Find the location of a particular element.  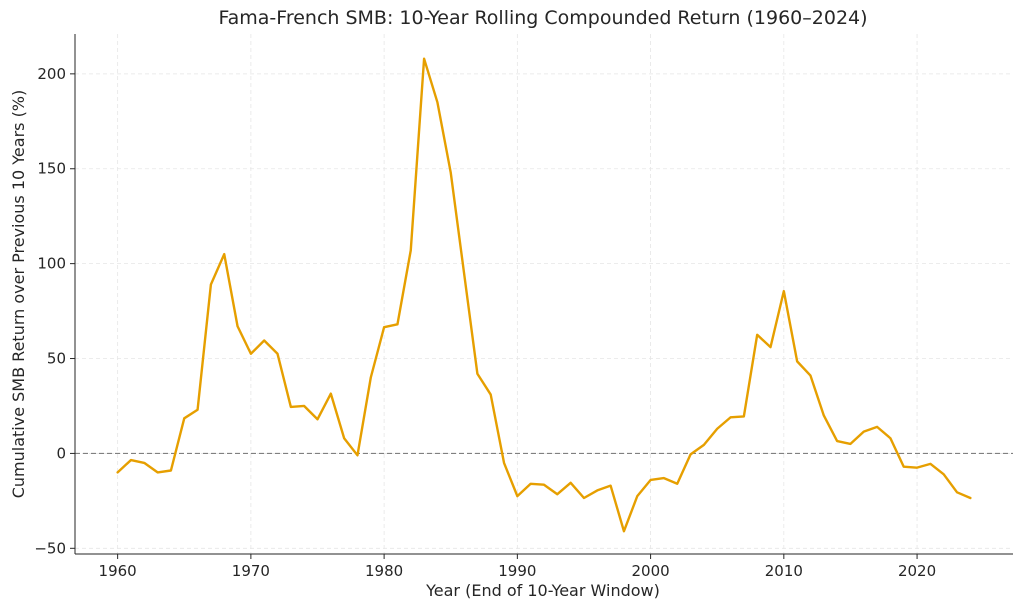

x-tick-label: 1960 is located at coordinates (118, 571).